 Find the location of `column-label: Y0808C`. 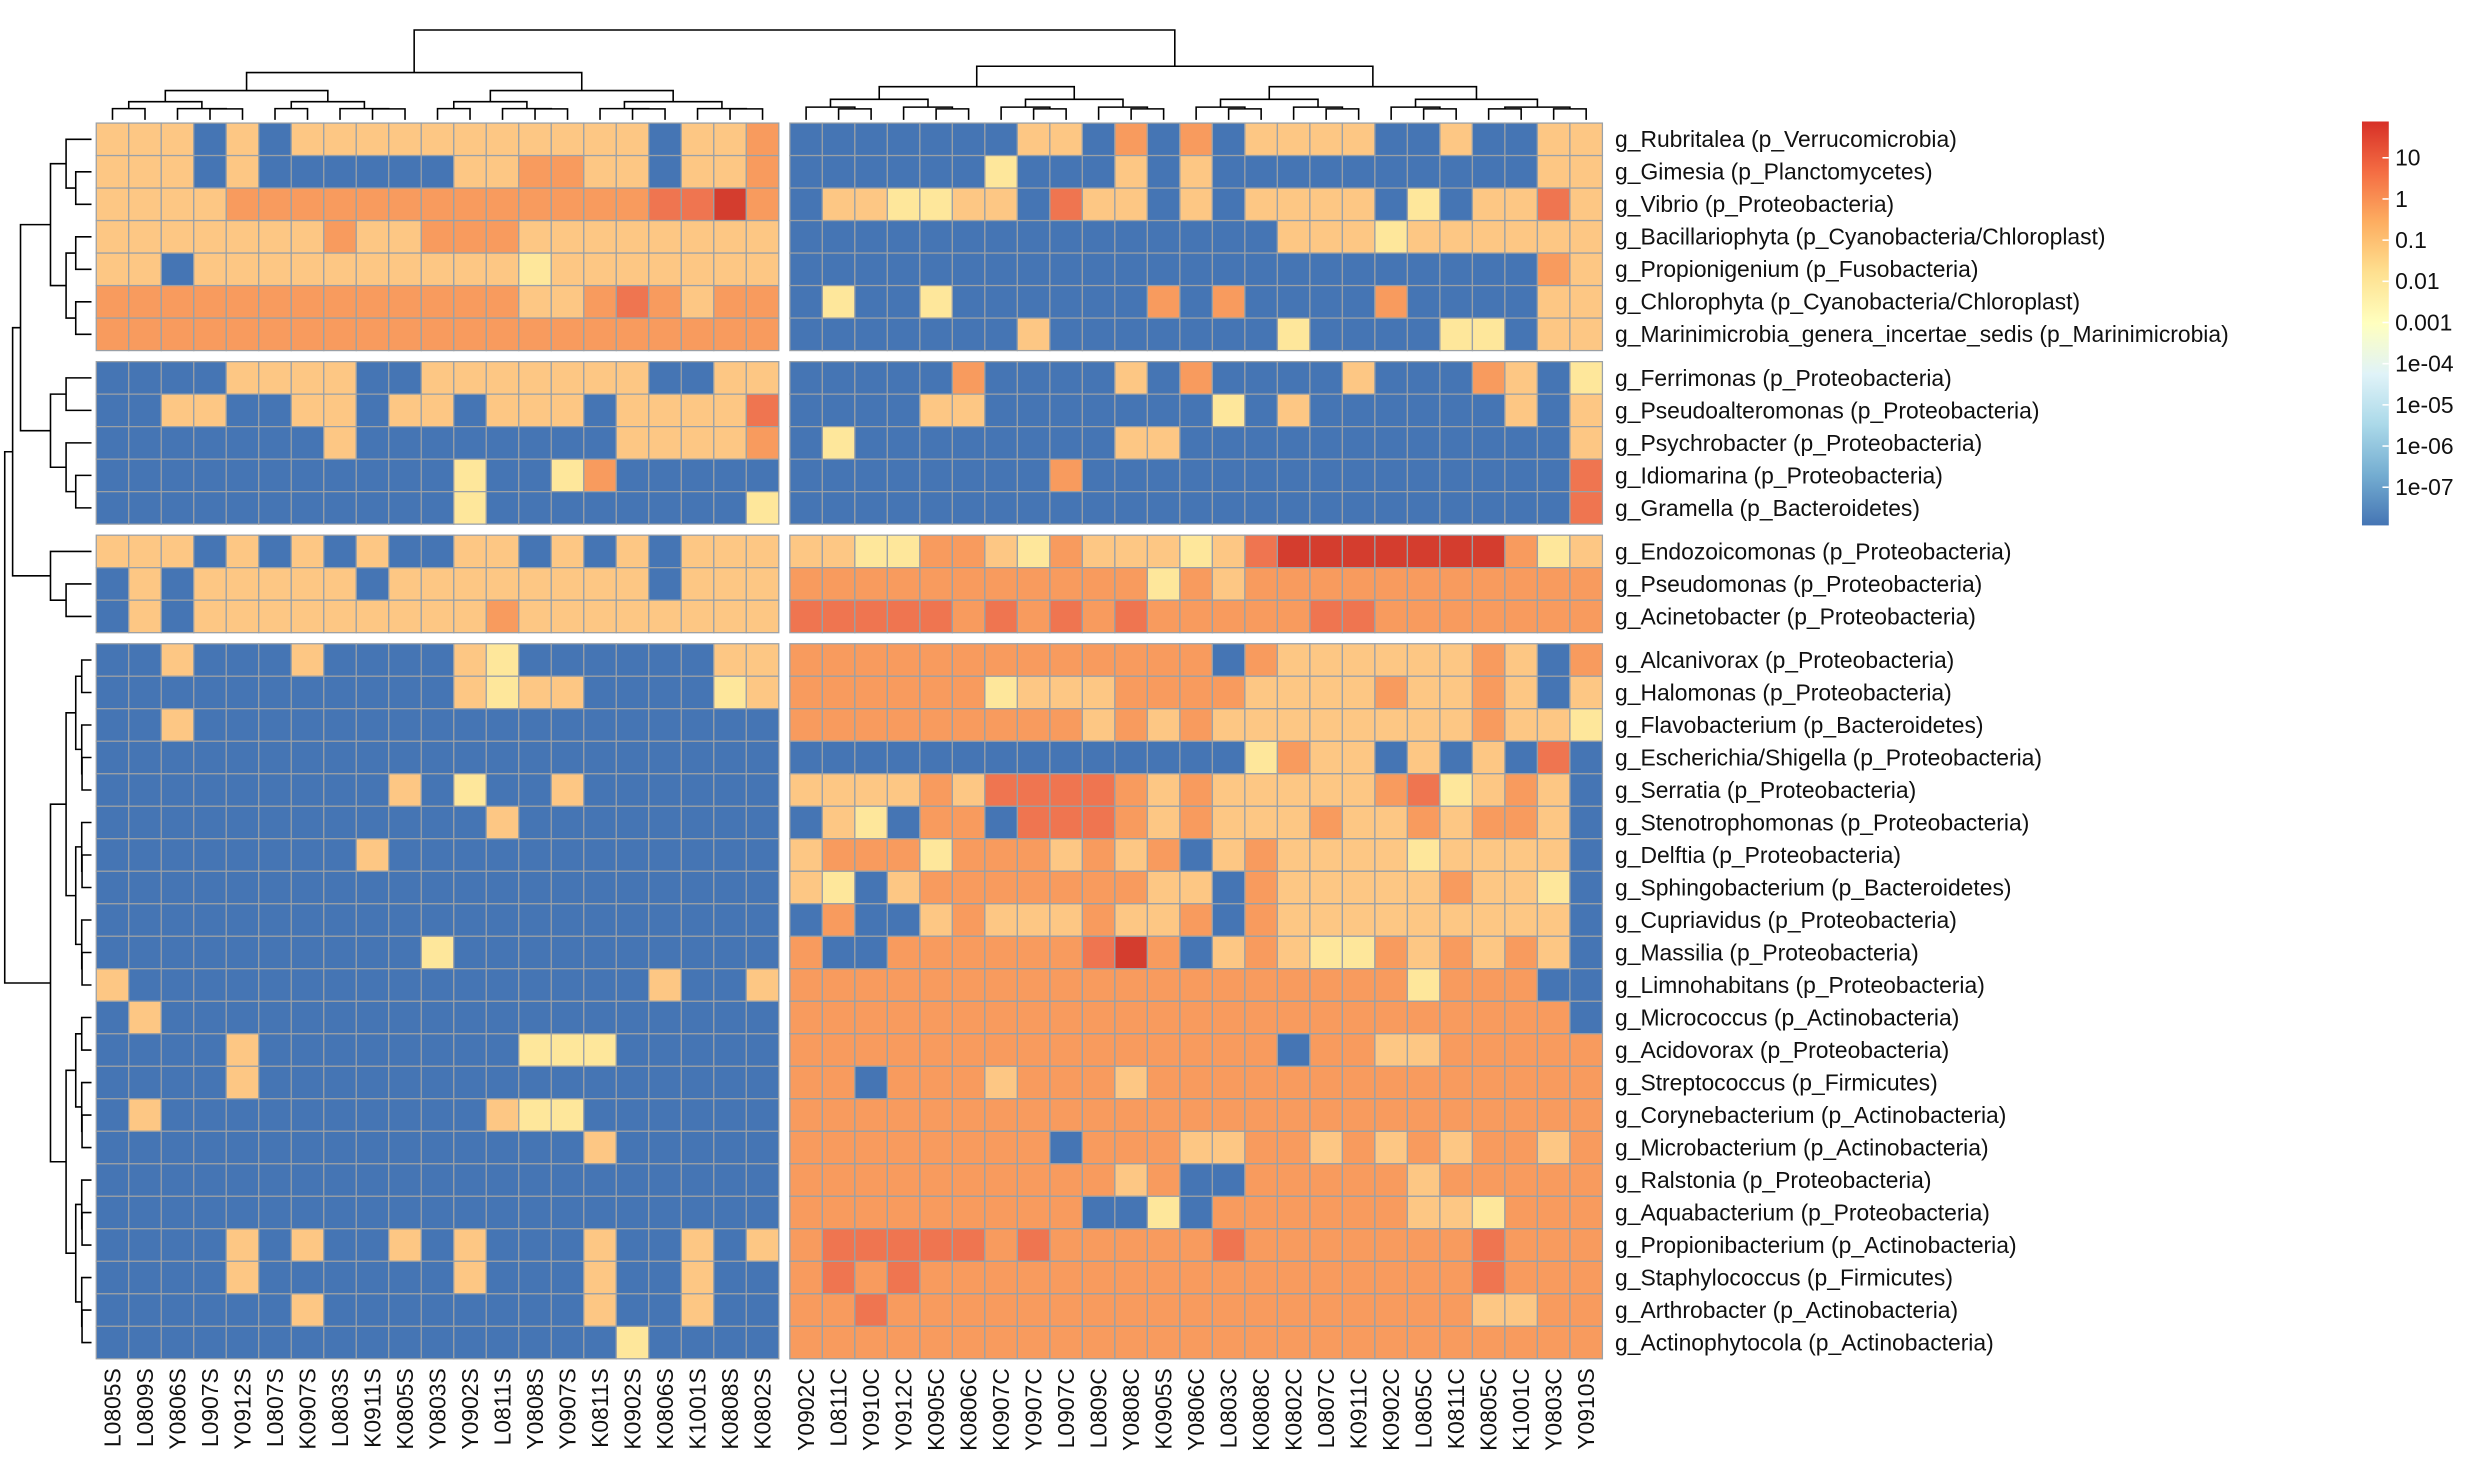

column-label: Y0808C is located at coordinates (1131, 1409).